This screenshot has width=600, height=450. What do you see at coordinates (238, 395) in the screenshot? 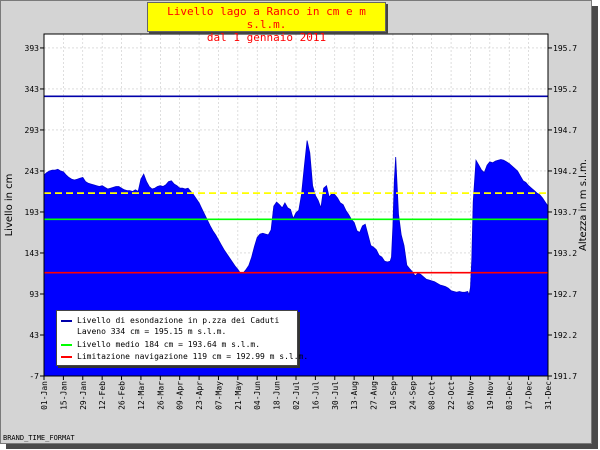
I see `x-tick-label: 21-May` at bounding box center [238, 395].